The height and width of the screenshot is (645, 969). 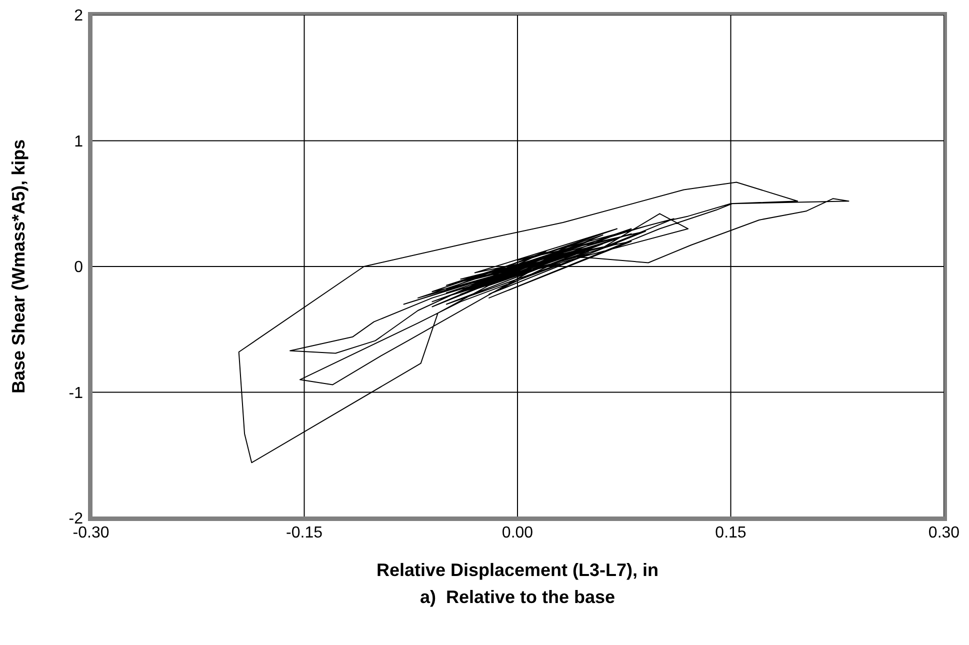 I want to click on y-axis-title: Base Shear (Wmass*A5), kips, so click(x=18, y=266).